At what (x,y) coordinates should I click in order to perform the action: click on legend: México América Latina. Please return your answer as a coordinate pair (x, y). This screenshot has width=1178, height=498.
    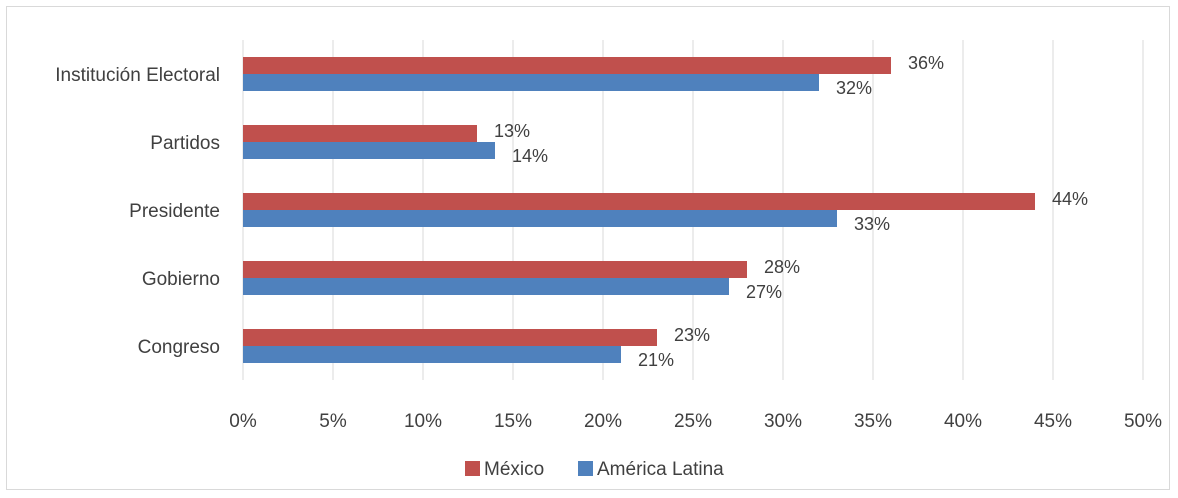
    Looking at the image, I should click on (594, 469).